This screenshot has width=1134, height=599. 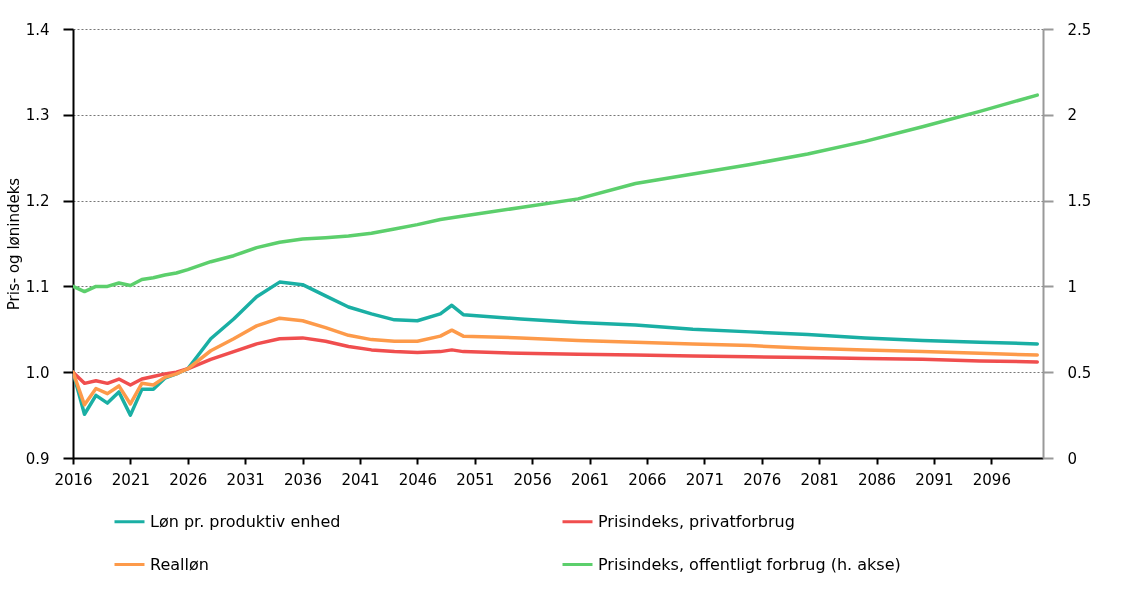 I want to click on line-series, so click(x=556, y=361).